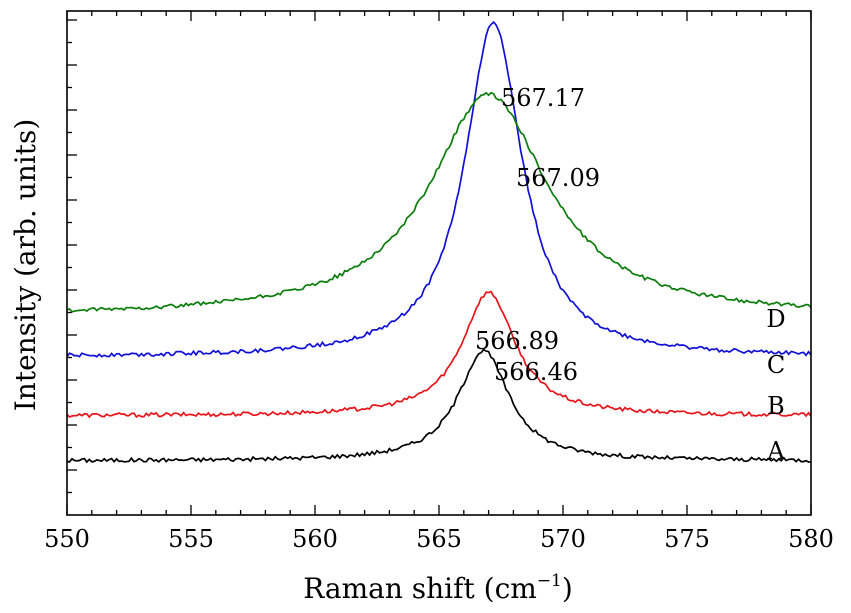 This screenshot has width=851, height=613. Describe the element at coordinates (543, 98) in the screenshot. I see `peak-label-c: 567.17` at that location.